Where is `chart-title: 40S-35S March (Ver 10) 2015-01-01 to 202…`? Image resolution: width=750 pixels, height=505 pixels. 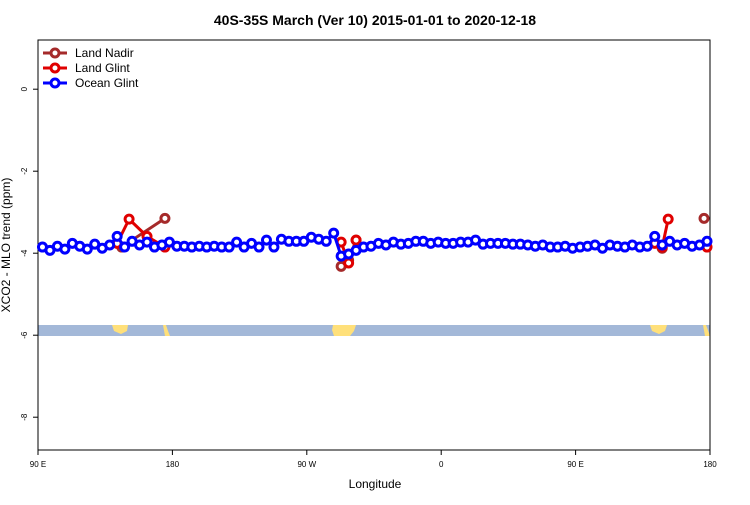 chart-title: 40S-35S March (Ver 10) 2015-01-01 to 202… is located at coordinates (375, 20).